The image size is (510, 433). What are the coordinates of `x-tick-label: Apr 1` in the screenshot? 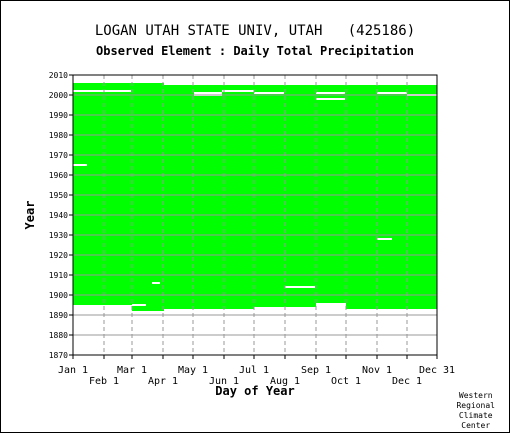 It's located at (163, 381).